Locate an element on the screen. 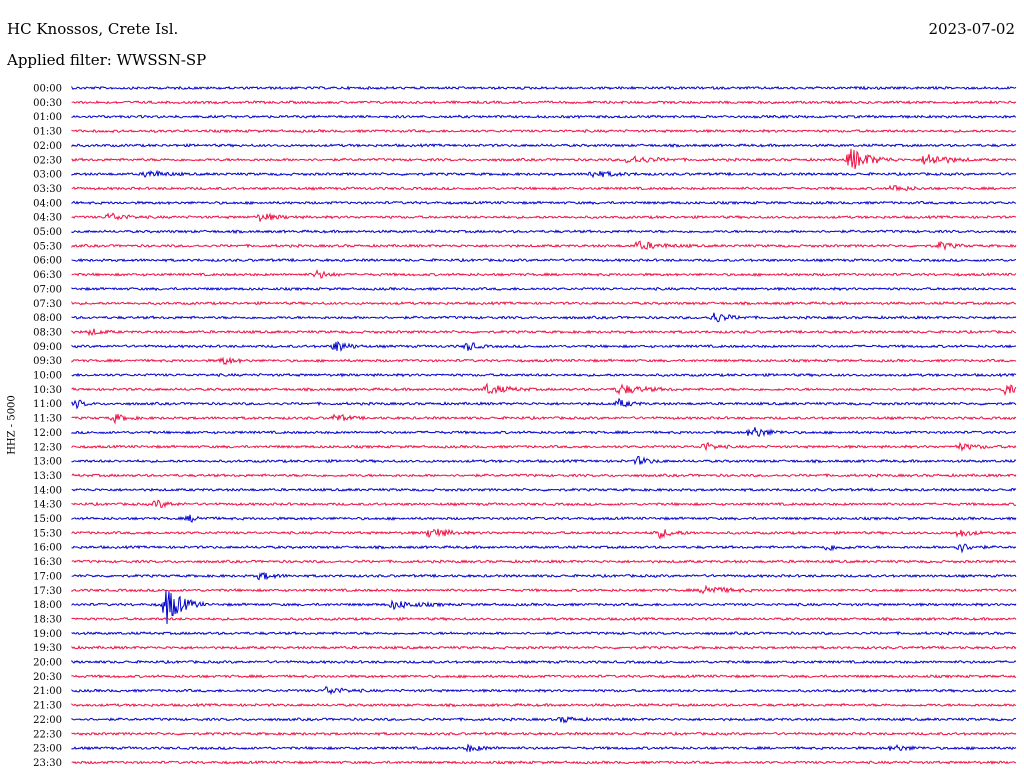 Image resolution: width=1024 pixels, height=780 pixels. row-time-label: 17:30 is located at coordinates (47, 591).